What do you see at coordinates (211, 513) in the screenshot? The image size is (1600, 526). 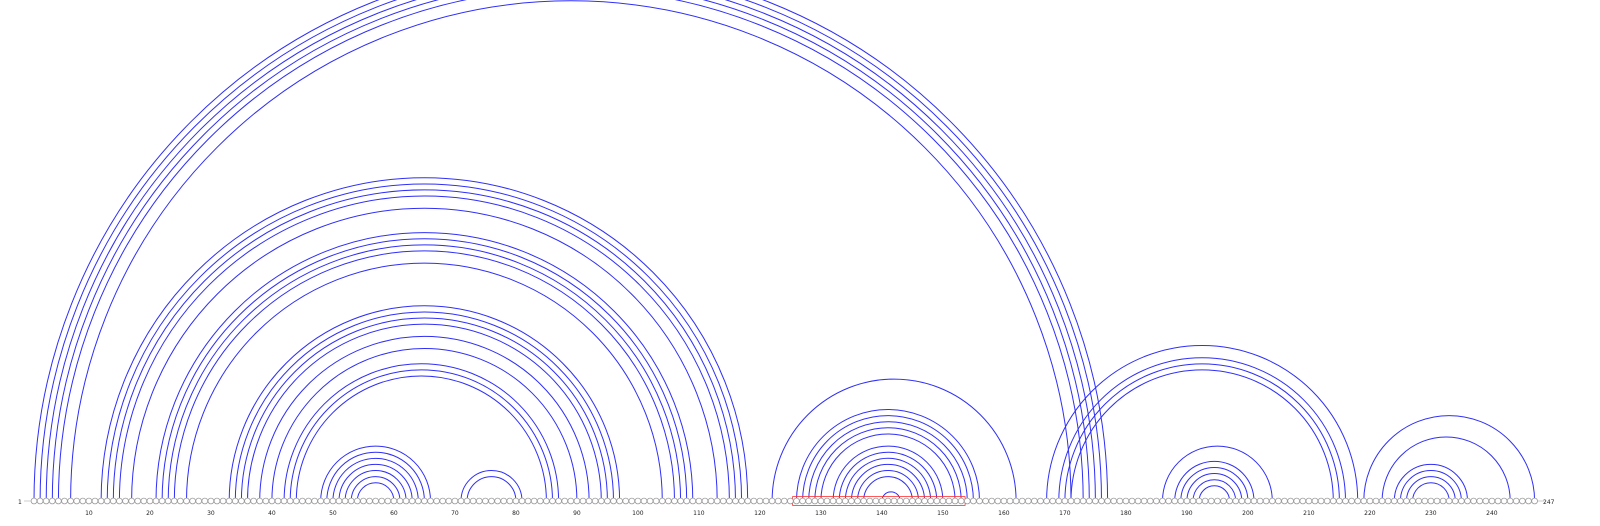 I see `tick-label: 30` at bounding box center [211, 513].